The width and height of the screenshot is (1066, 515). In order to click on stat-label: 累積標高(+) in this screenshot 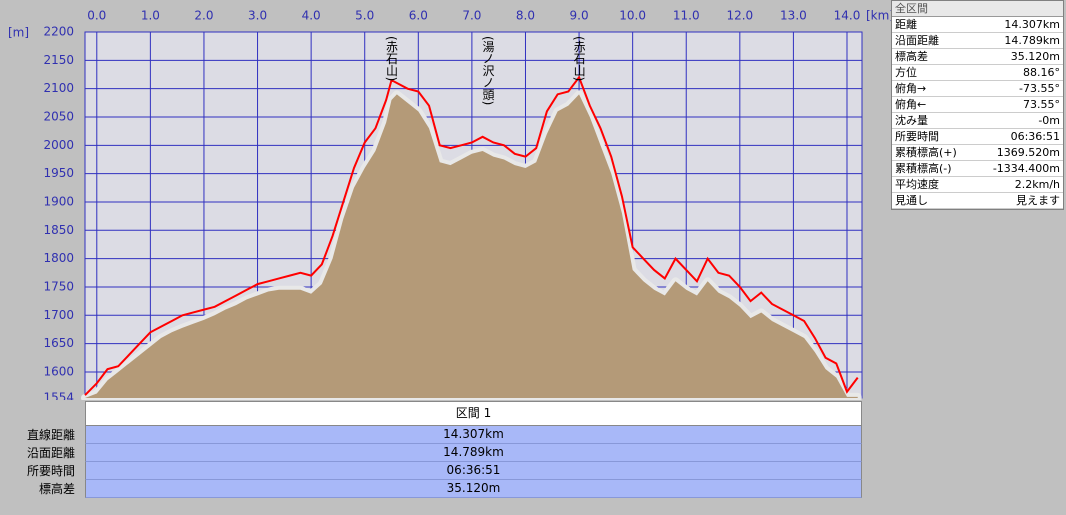, I will do `click(926, 152)`.